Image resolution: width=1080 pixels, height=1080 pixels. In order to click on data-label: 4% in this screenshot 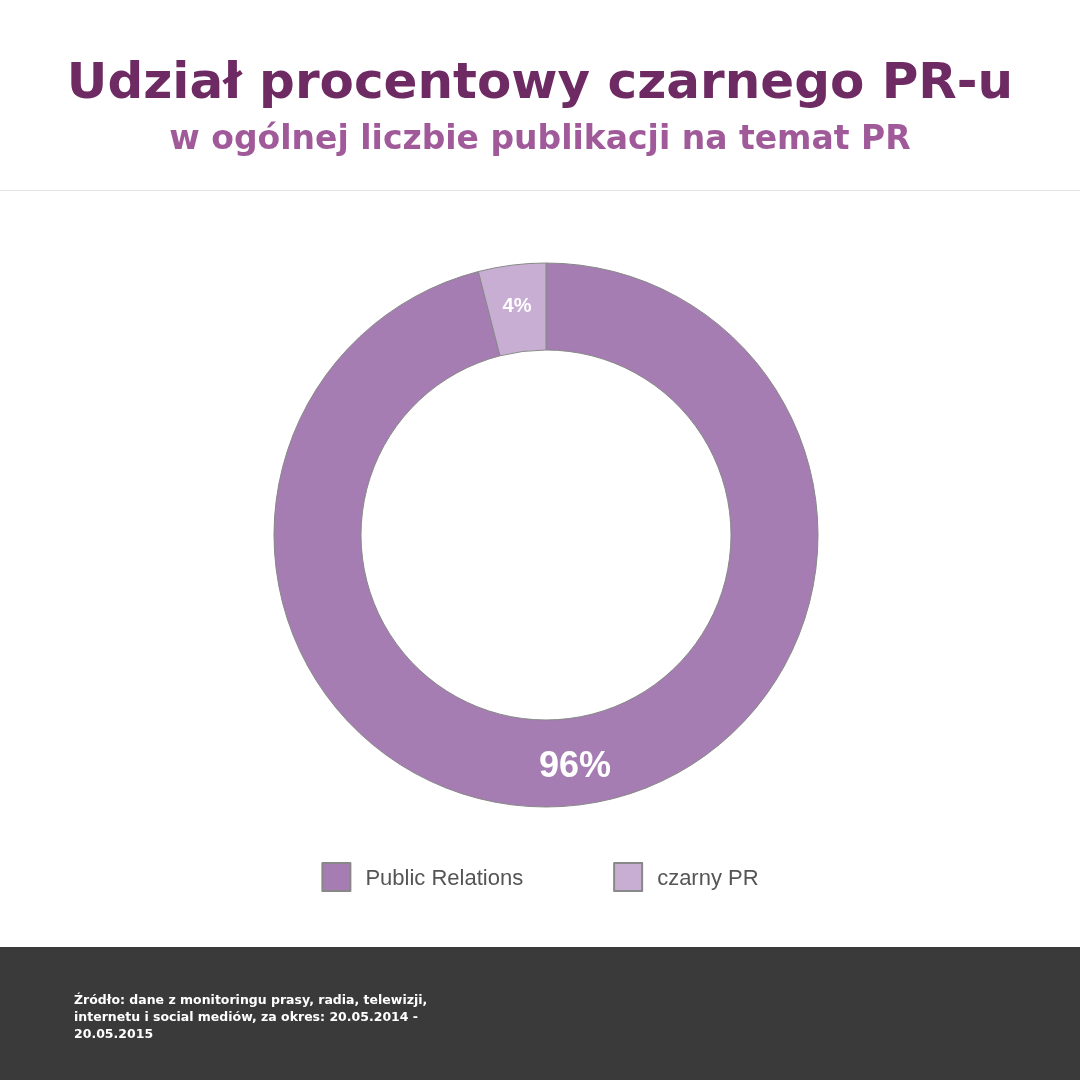, I will do `click(517, 305)`.